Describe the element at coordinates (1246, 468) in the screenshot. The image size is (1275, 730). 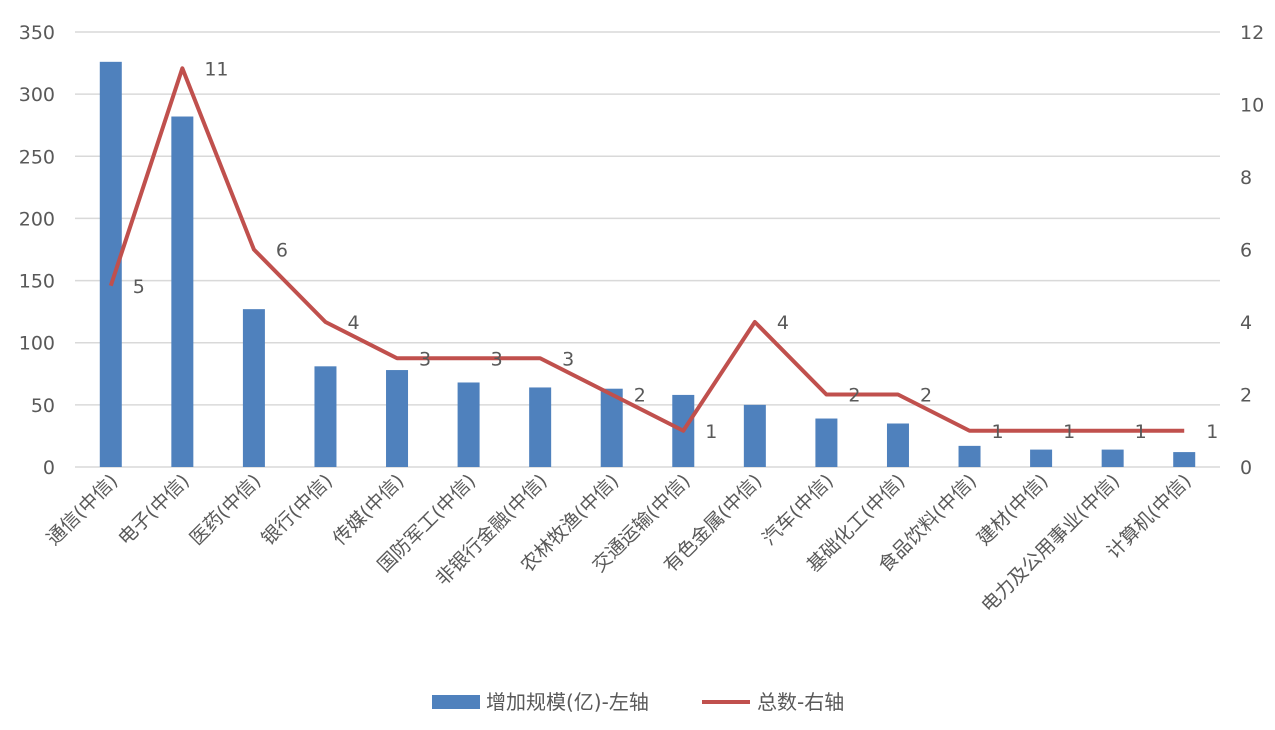
I see `right-tick-label: 0` at that location.